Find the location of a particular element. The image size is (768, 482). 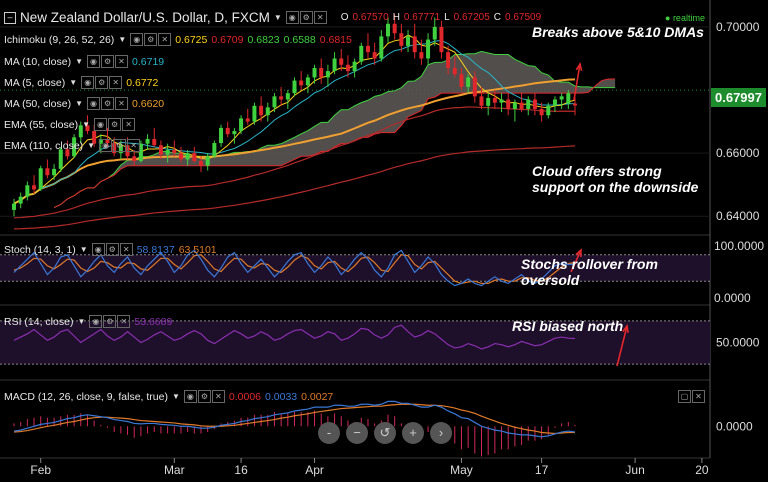

ma5-value: 0.6772 is located at coordinates (142, 82).